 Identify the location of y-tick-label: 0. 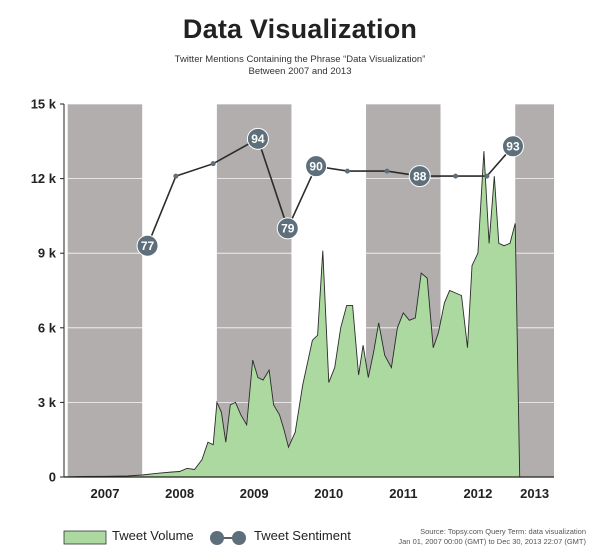
(52, 477).